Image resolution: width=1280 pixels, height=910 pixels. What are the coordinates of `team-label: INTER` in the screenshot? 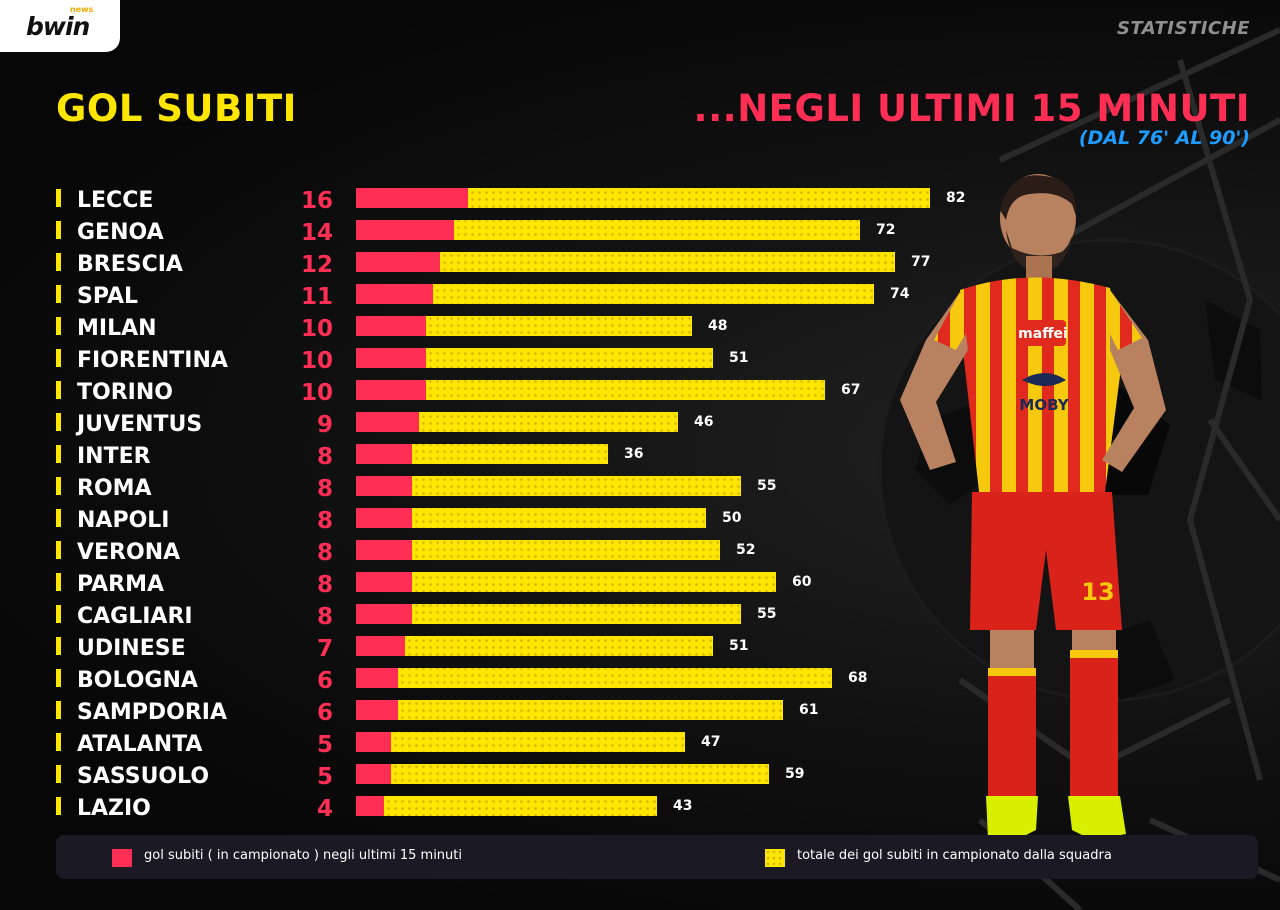 It's located at (114, 456).